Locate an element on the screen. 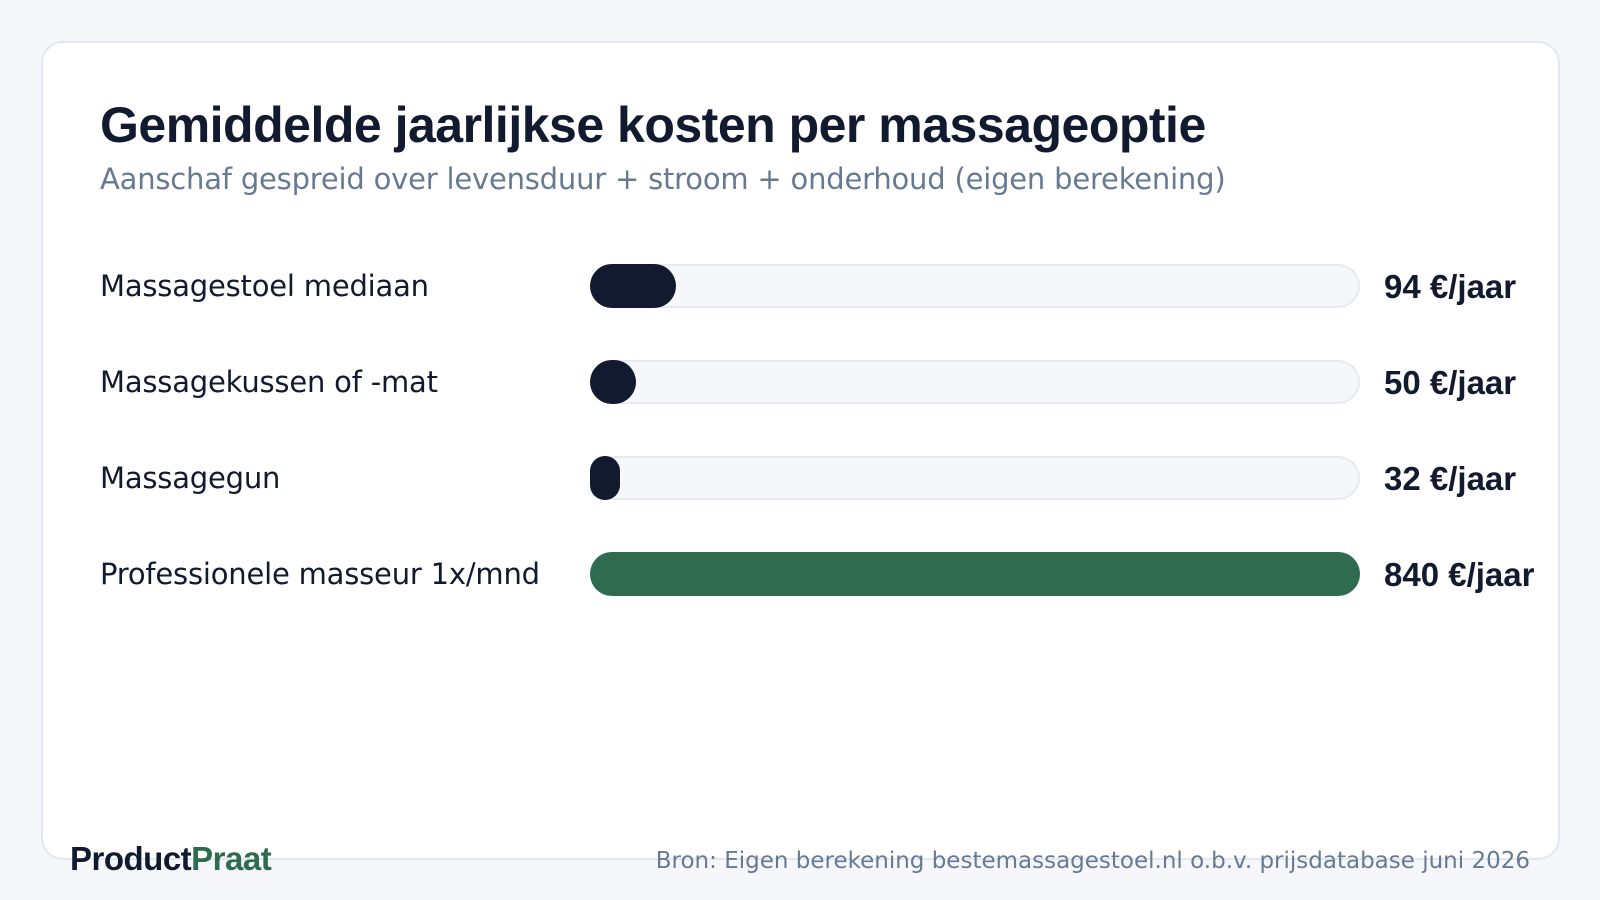 The width and height of the screenshot is (1600, 900). bar-category-label: Massagestoel mediaan is located at coordinates (264, 286).